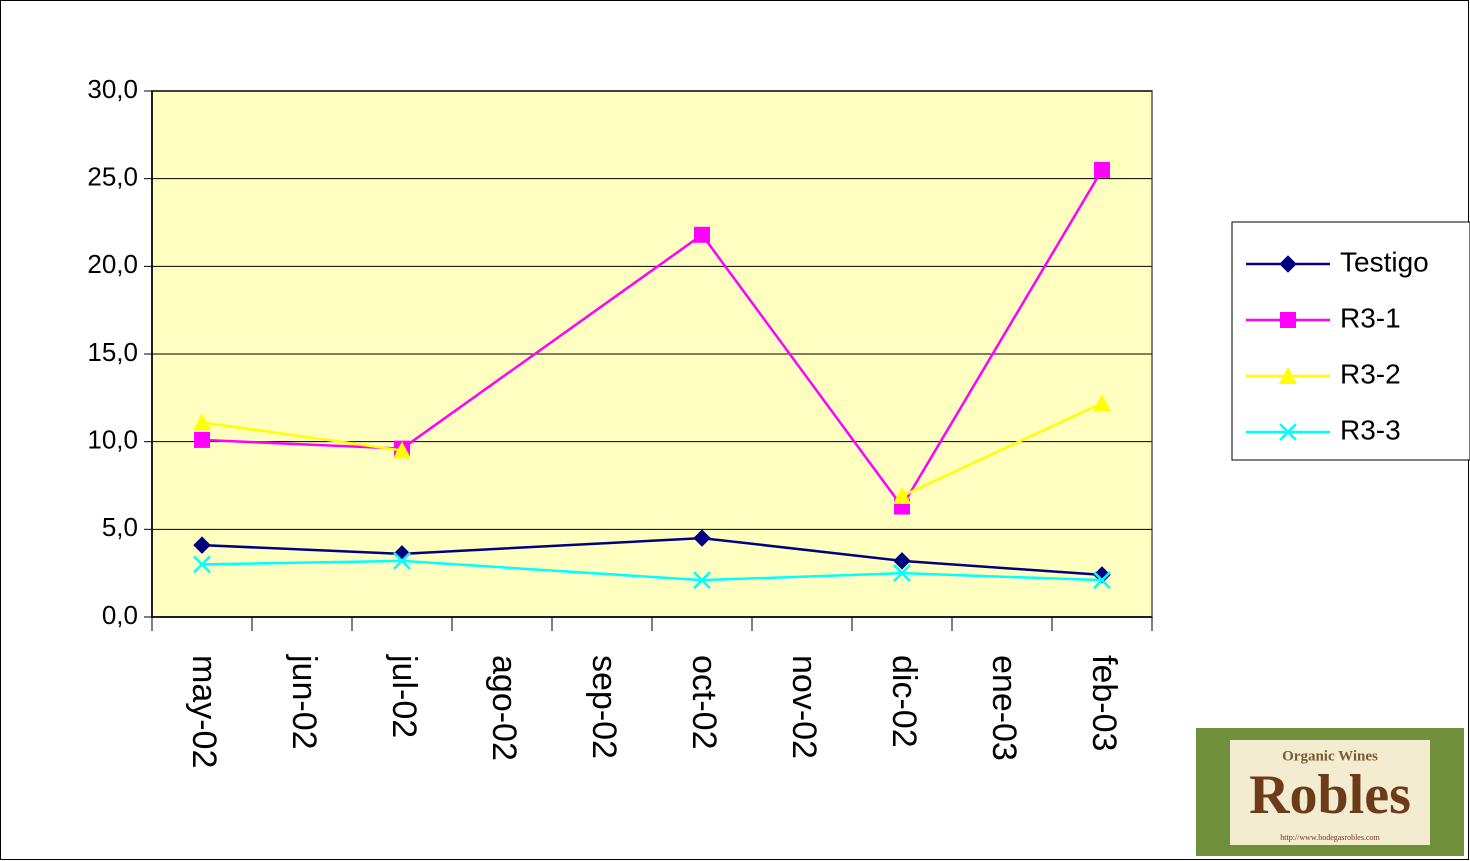  What do you see at coordinates (804, 707) in the screenshot?
I see `x-tick-label: nov-02` at bounding box center [804, 707].